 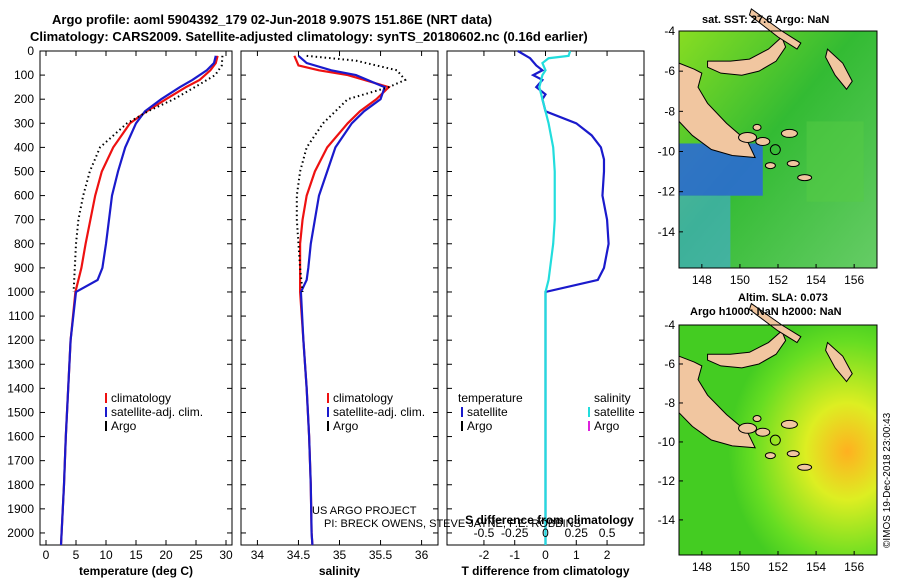 What do you see at coordinates (545, 533) in the screenshot?
I see `top-tick-label: 0` at bounding box center [545, 533].